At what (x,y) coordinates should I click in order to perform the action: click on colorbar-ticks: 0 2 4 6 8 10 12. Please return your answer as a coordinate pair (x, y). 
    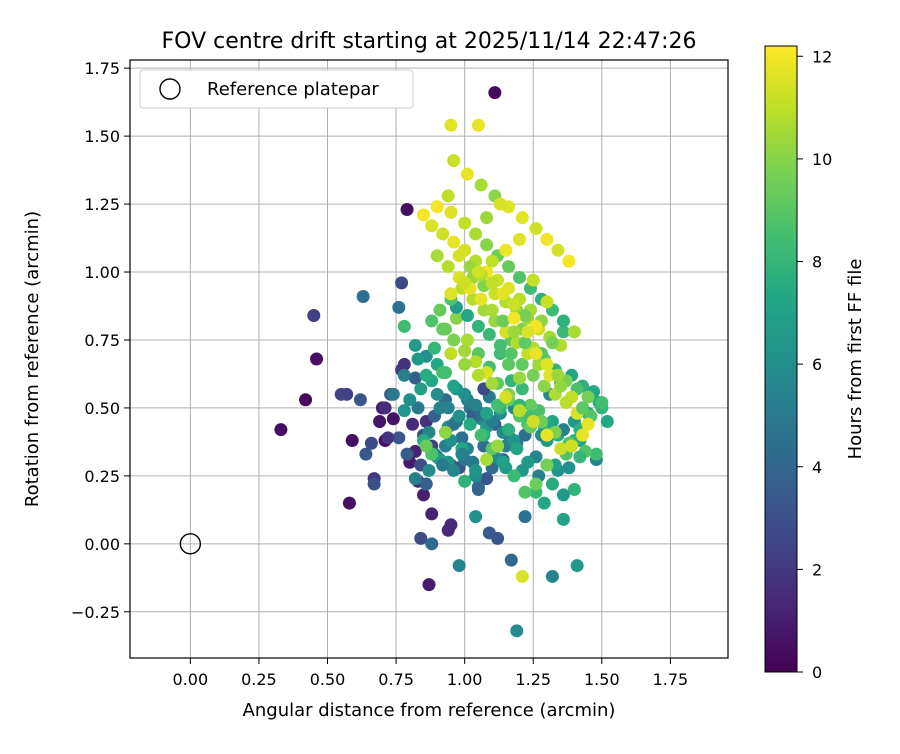
    Looking at the image, I should click on (814, 364).